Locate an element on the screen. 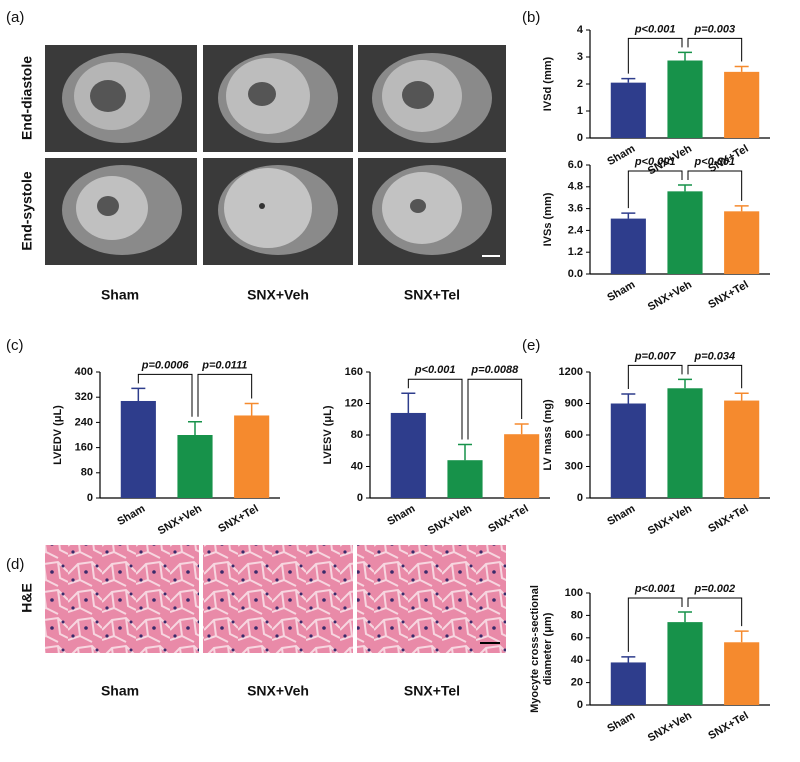 Image resolution: width=800 pixels, height=762 pixels. y-tick-label: 1.2 is located at coordinates (575, 252).